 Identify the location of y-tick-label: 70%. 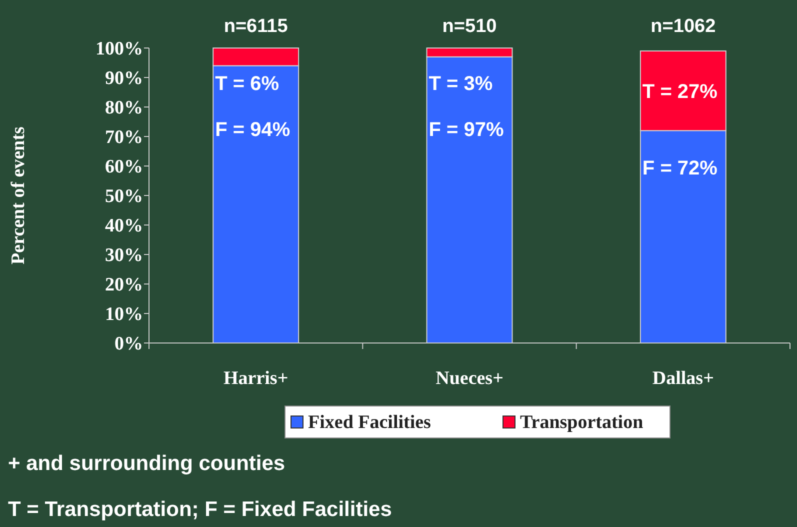
(124, 137).